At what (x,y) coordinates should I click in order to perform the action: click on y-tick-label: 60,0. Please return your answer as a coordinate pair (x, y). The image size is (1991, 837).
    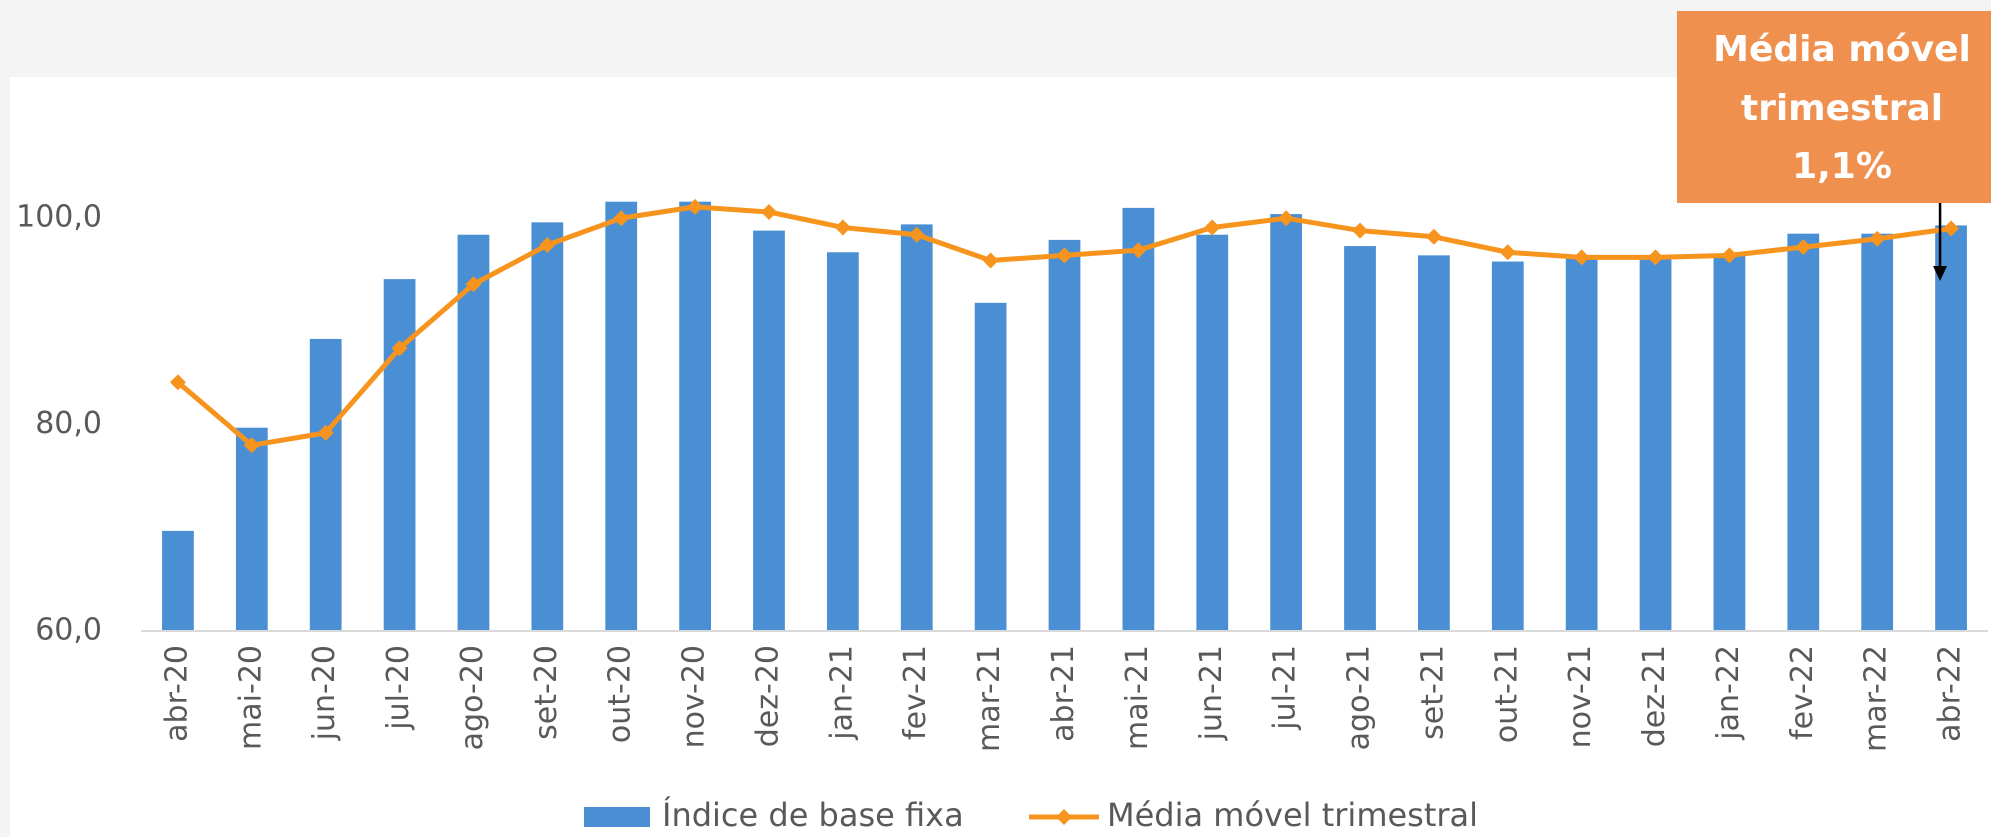
    Looking at the image, I should click on (68, 630).